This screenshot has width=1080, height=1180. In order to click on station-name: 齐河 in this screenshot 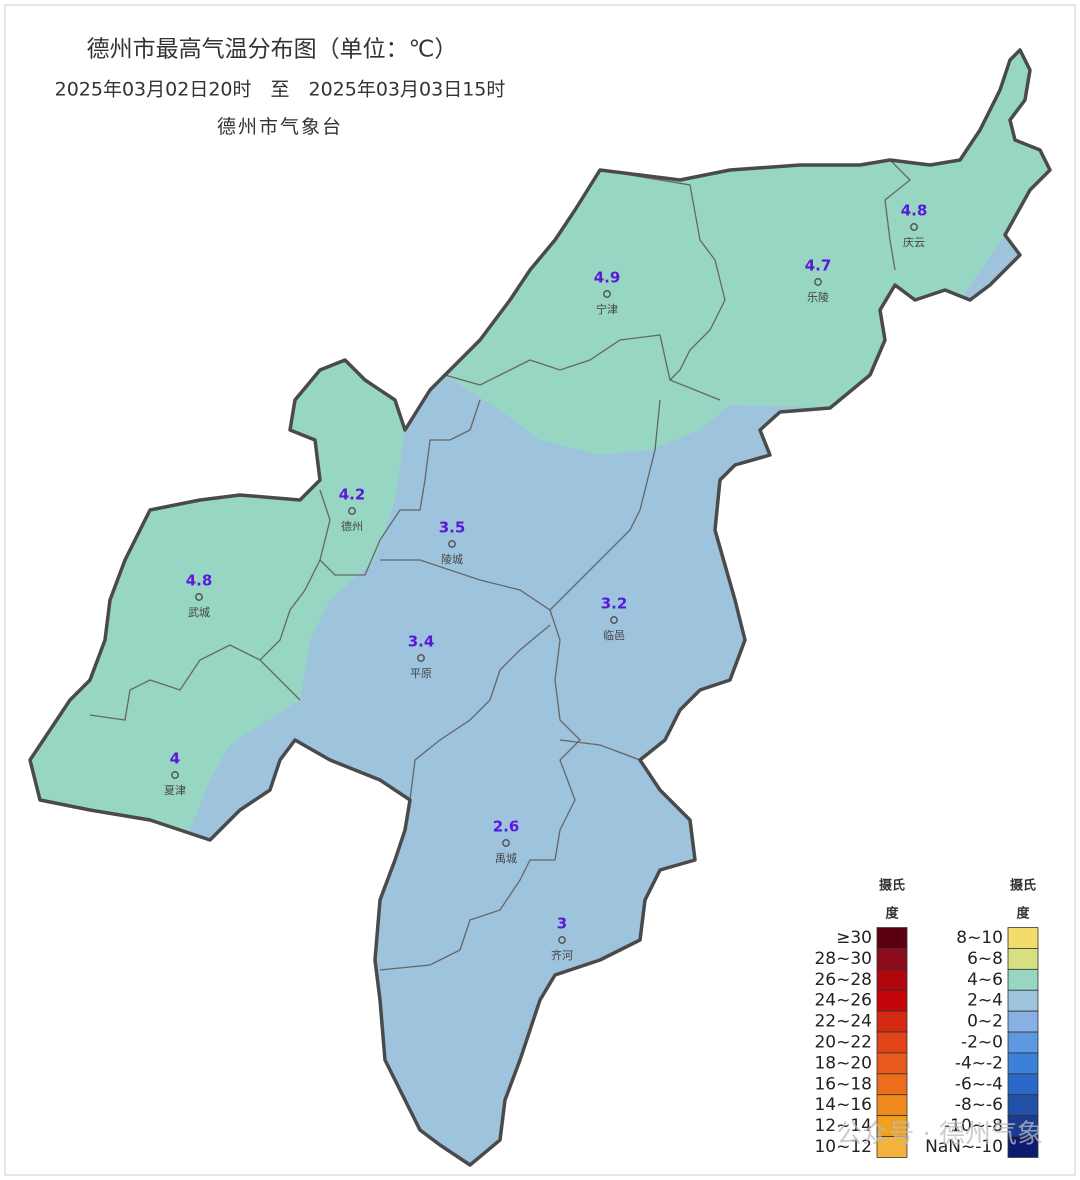, I will do `click(562, 955)`.